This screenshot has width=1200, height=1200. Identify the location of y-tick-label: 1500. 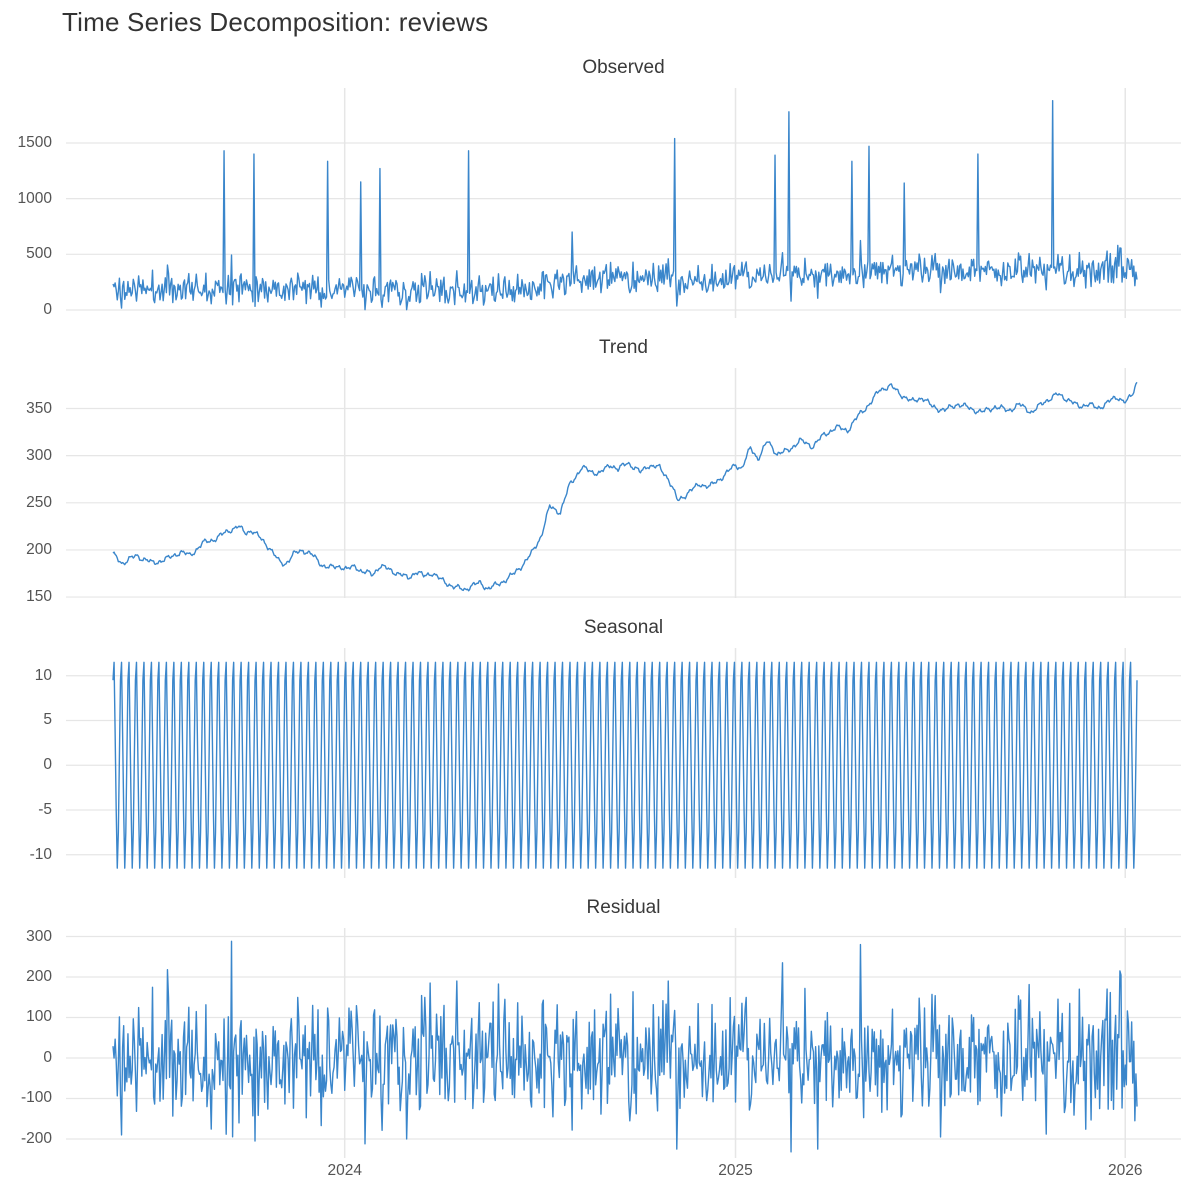
(34, 142).